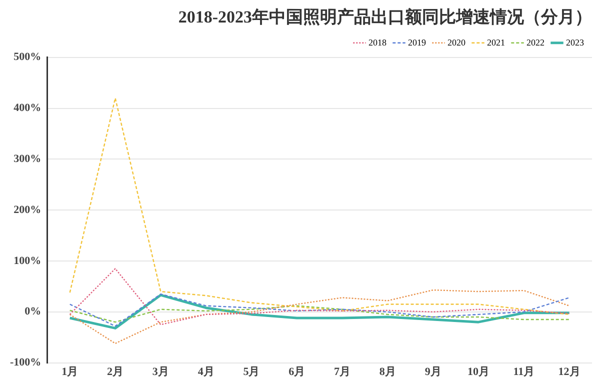 The image size is (606, 386). Describe the element at coordinates (385, 17) in the screenshot. I see `chart-title: 2018-2023年中国照明产品出口额同比增速情况（分月）` at that location.